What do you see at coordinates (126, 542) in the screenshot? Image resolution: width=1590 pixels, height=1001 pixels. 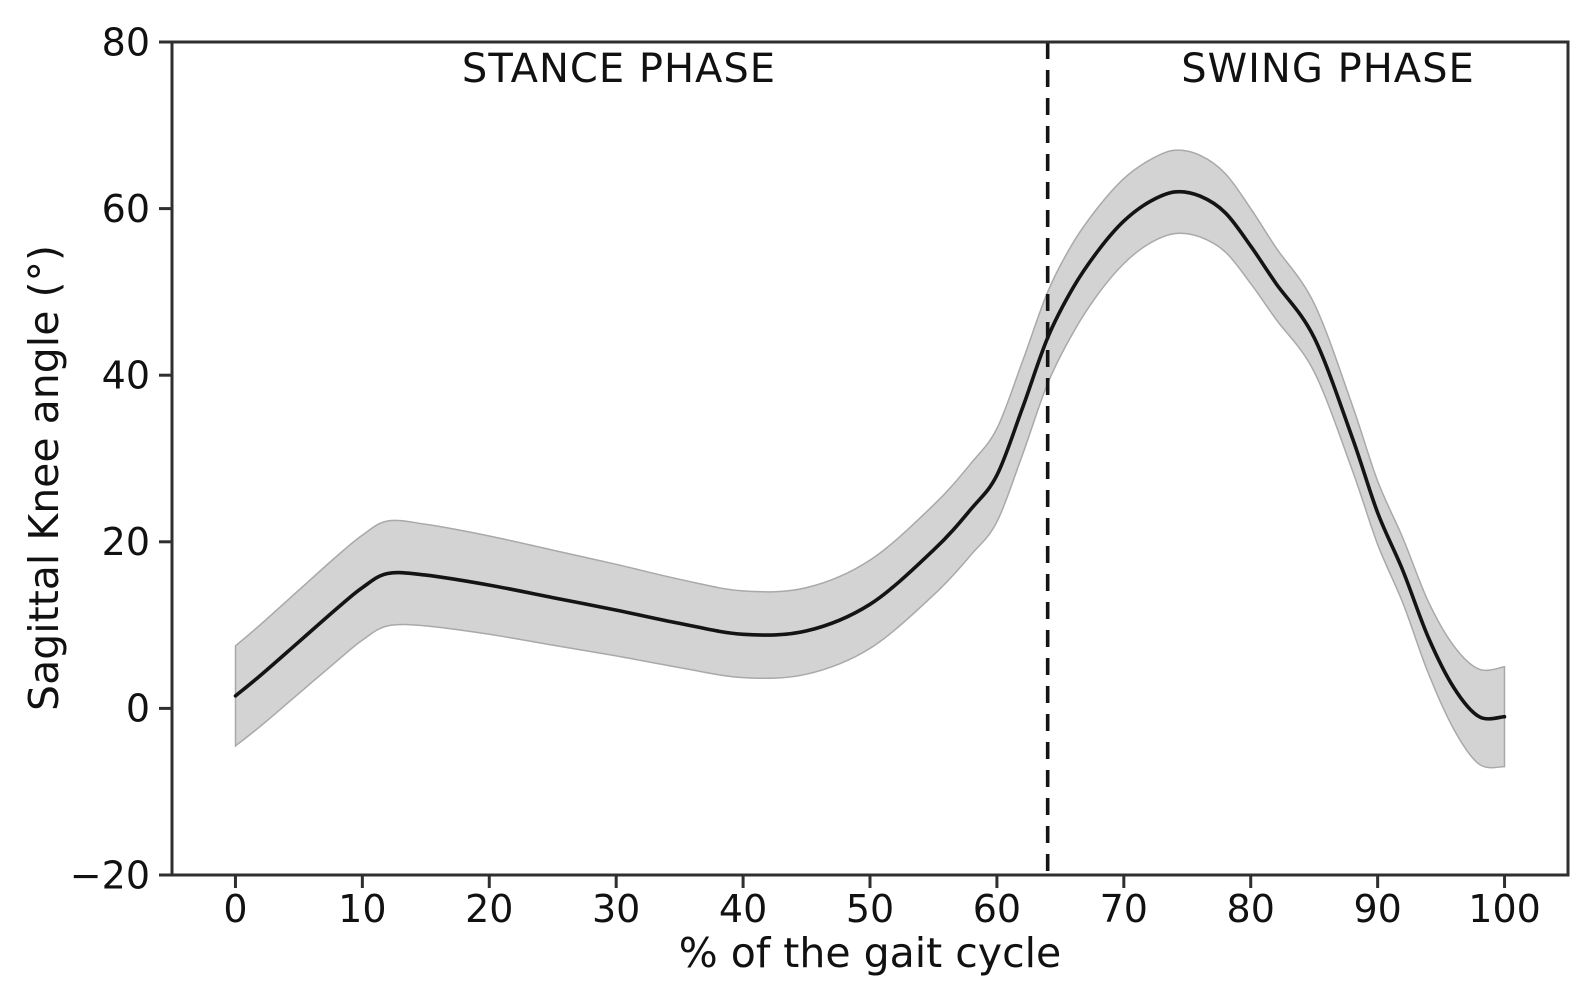 I see `y-tick-label: 20` at bounding box center [126, 542].